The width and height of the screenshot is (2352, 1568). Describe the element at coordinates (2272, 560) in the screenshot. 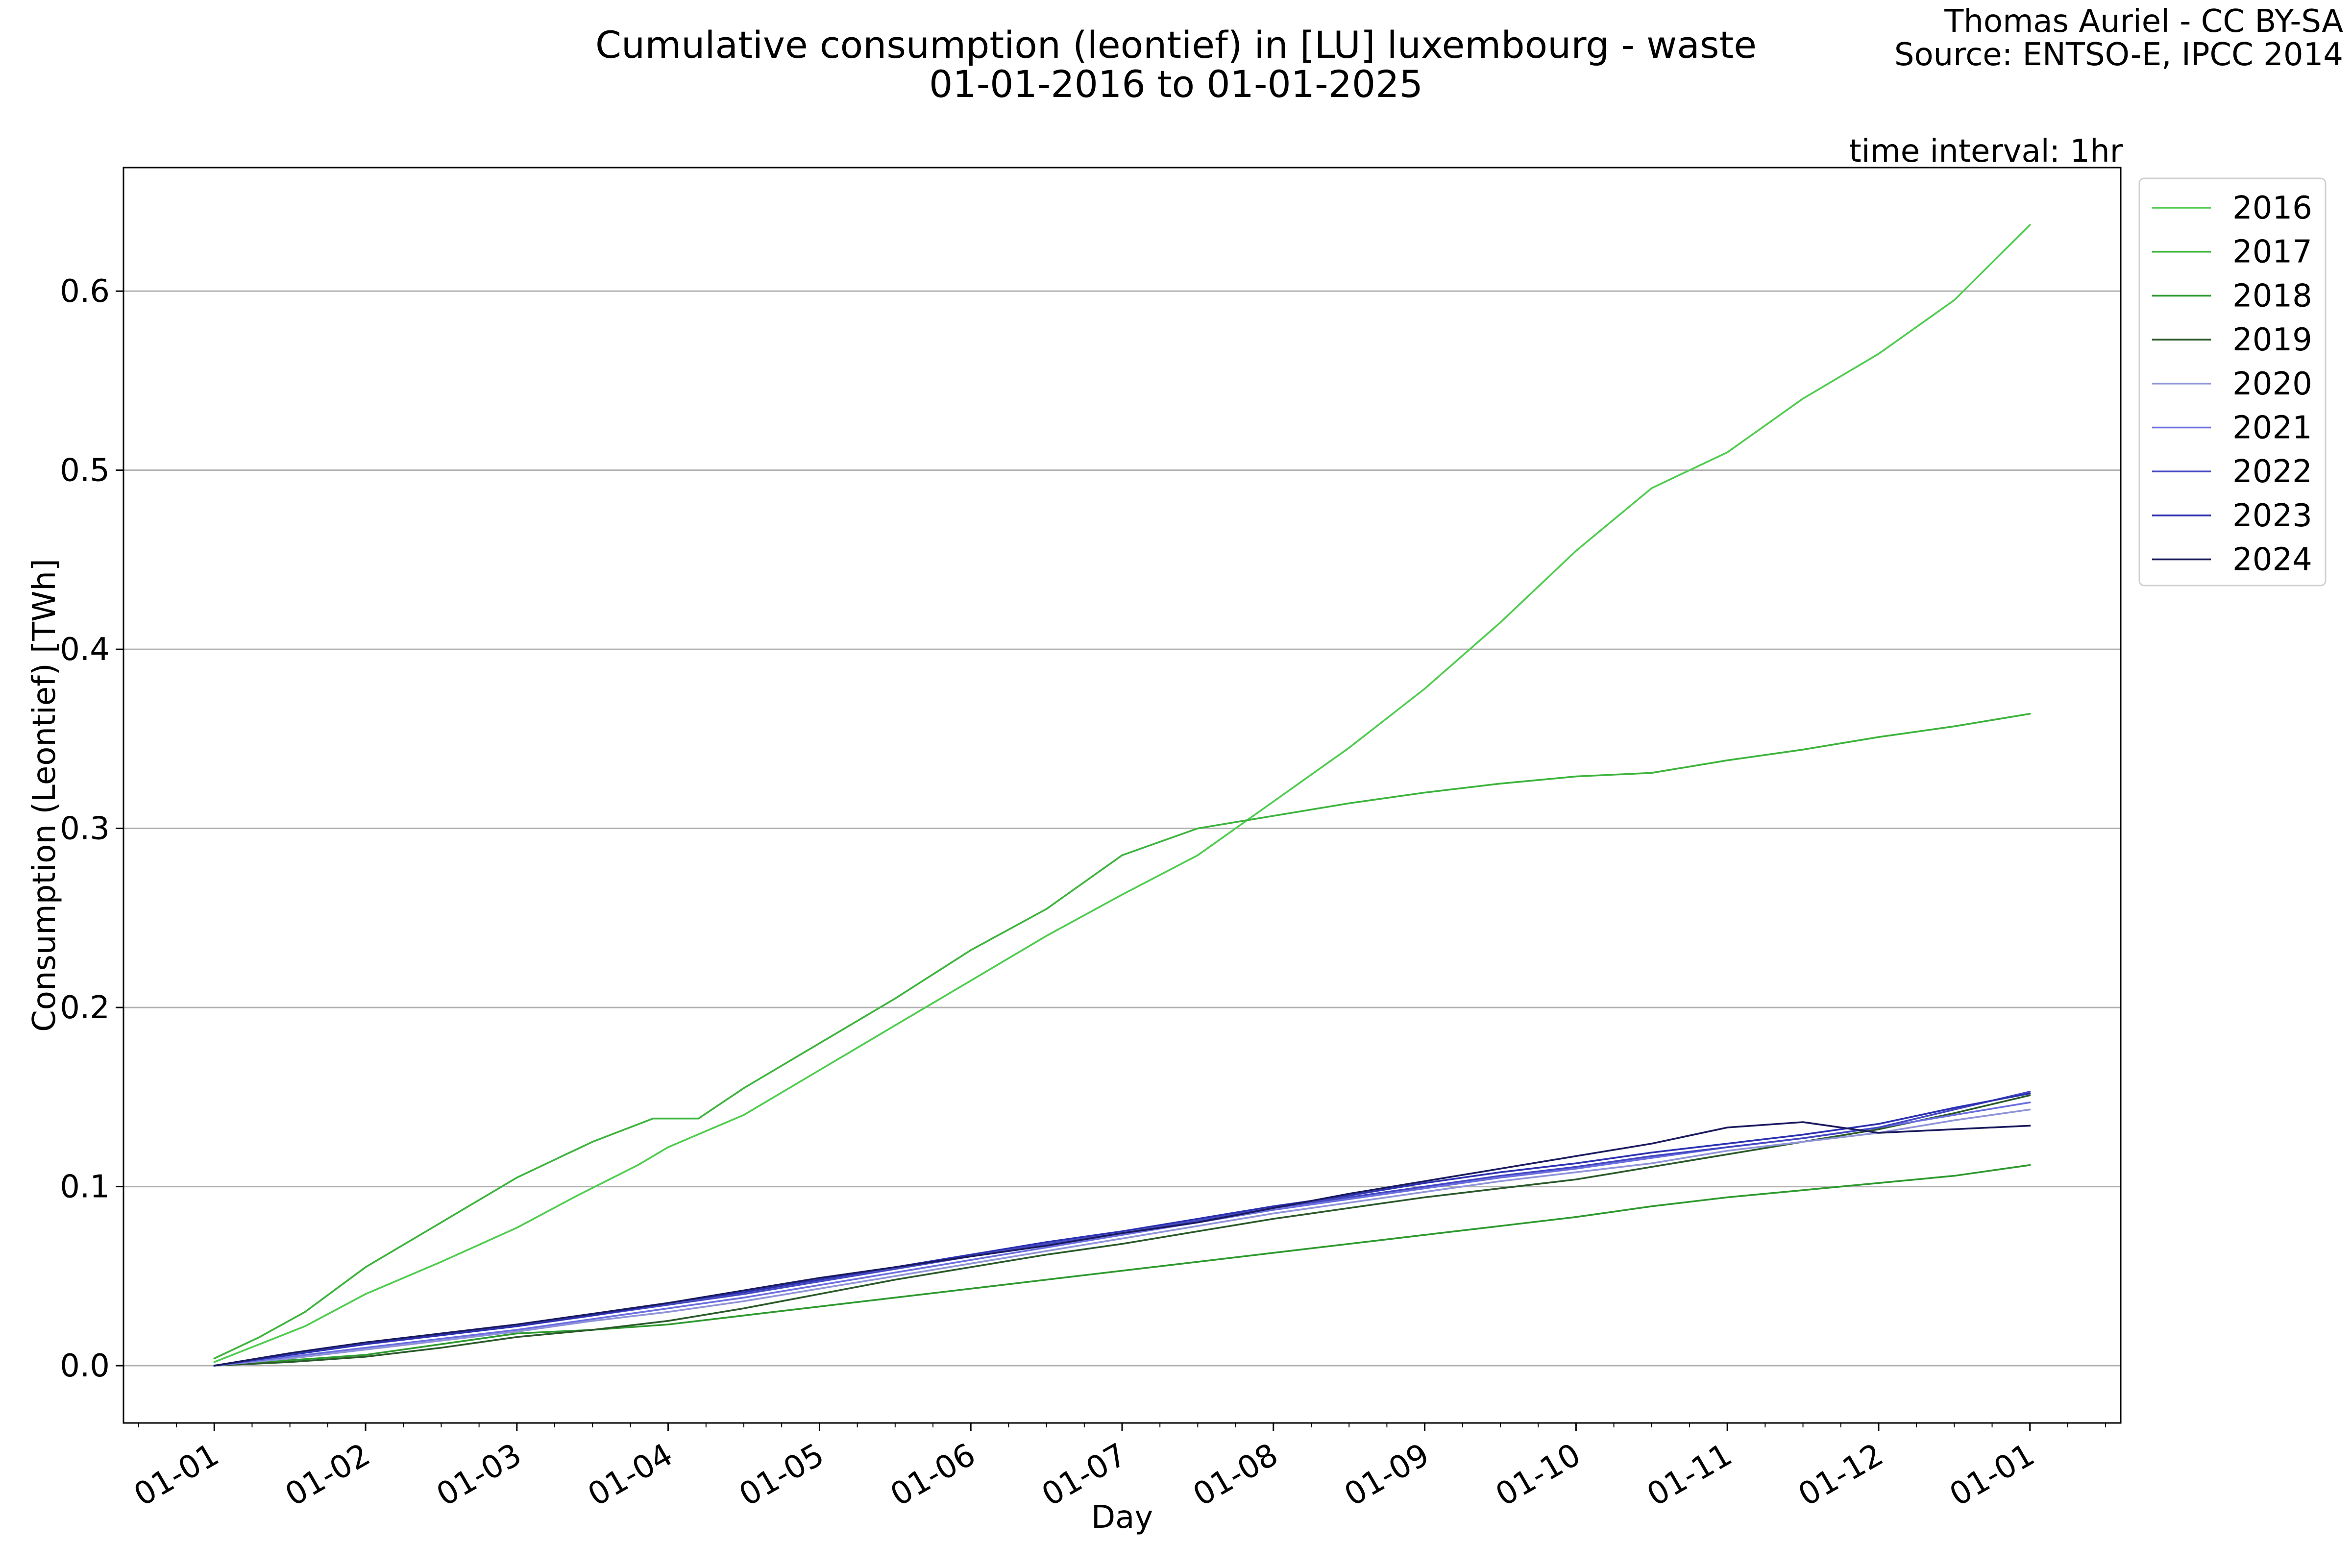

I see `legend-label: 2024` at that location.